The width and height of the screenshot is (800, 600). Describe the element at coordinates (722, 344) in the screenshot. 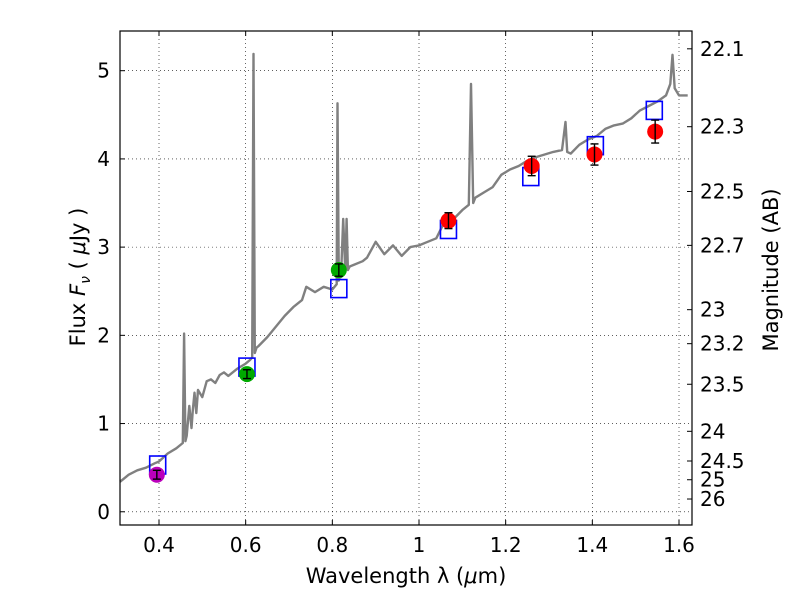

I see `magnitude-tick-label: 23.2` at that location.